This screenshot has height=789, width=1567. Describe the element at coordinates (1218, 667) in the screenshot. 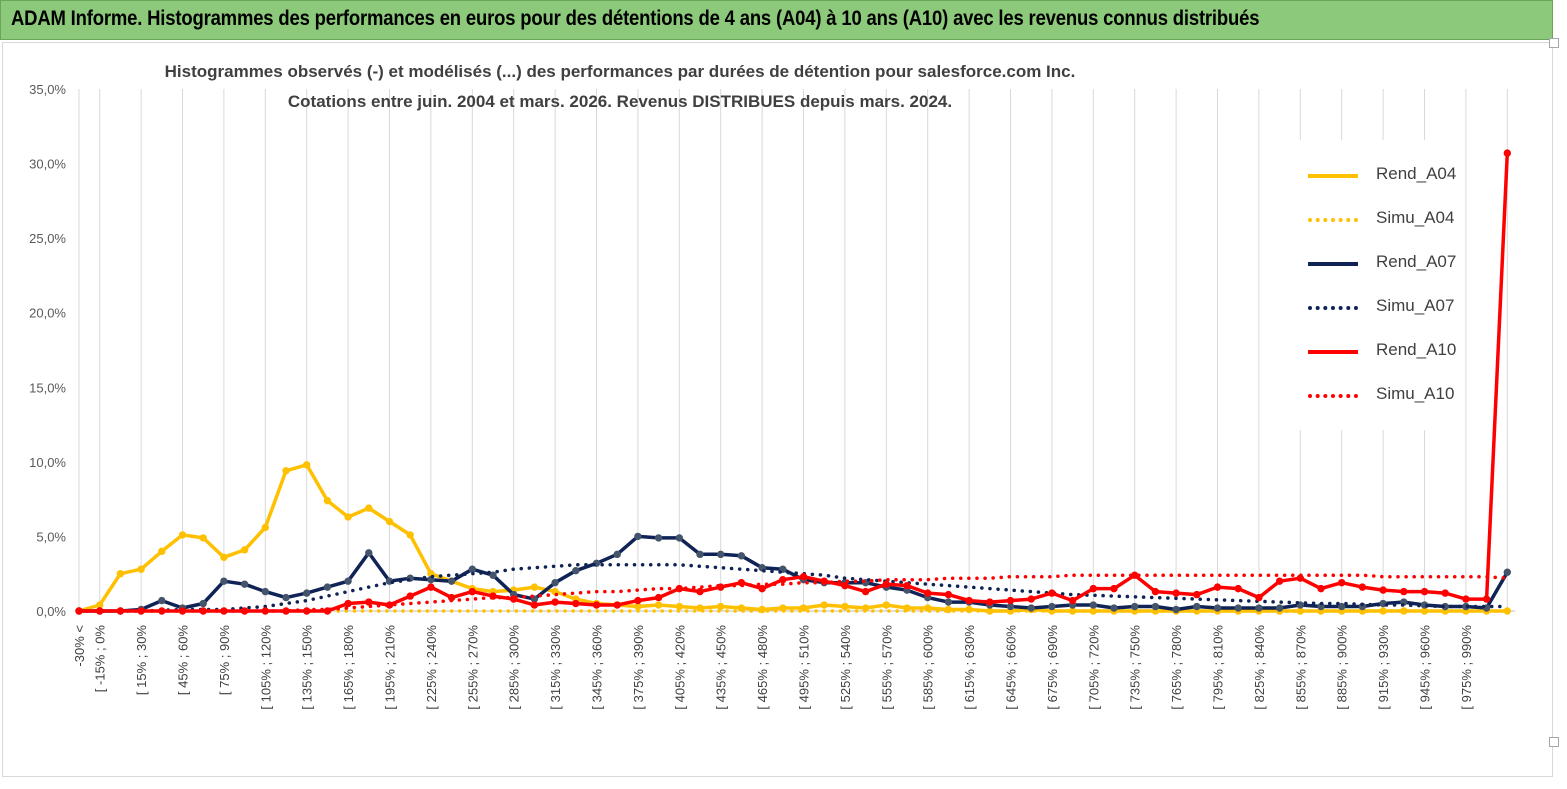

I see `x-tick-label: [ 795% ; 810%` at that location.